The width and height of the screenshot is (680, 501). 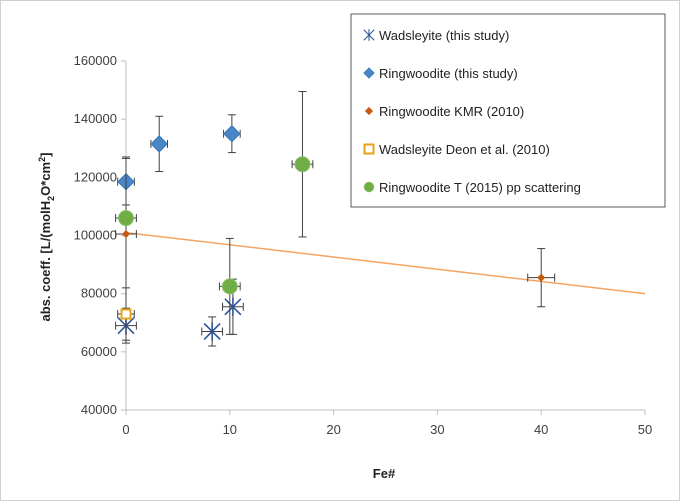 I want to click on legend-item: Ringwoodite T (2015) pp scattering, so click(x=472, y=187).